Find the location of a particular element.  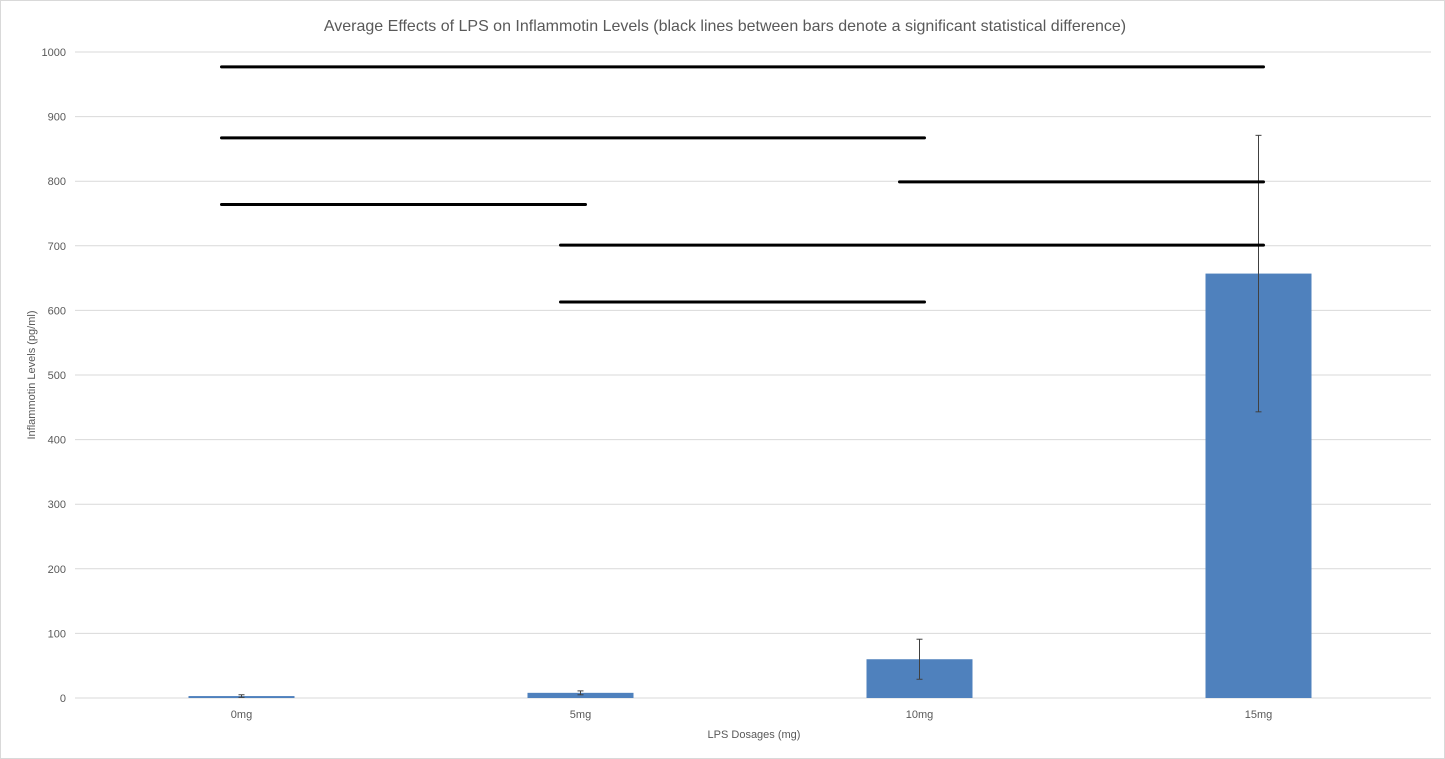

y-tick-label: 400 is located at coordinates (57, 441).